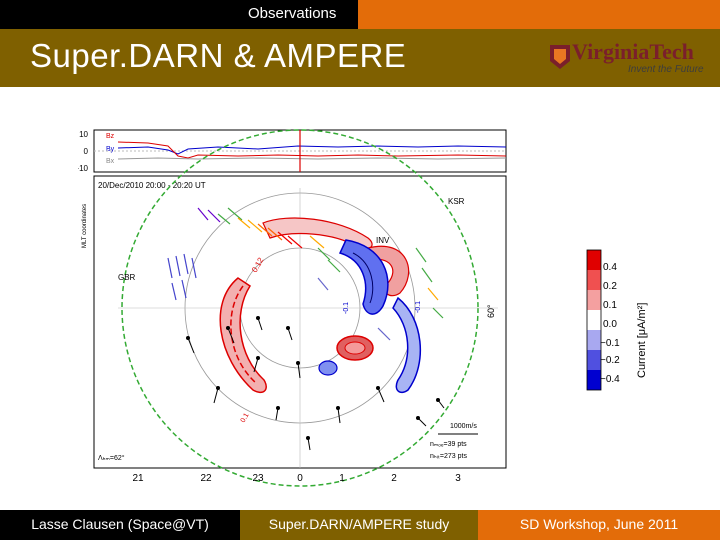 This screenshot has width=720, height=540. What do you see at coordinates (300, 478) in the screenshot?
I see `mlt-tick-0: 0` at bounding box center [300, 478].